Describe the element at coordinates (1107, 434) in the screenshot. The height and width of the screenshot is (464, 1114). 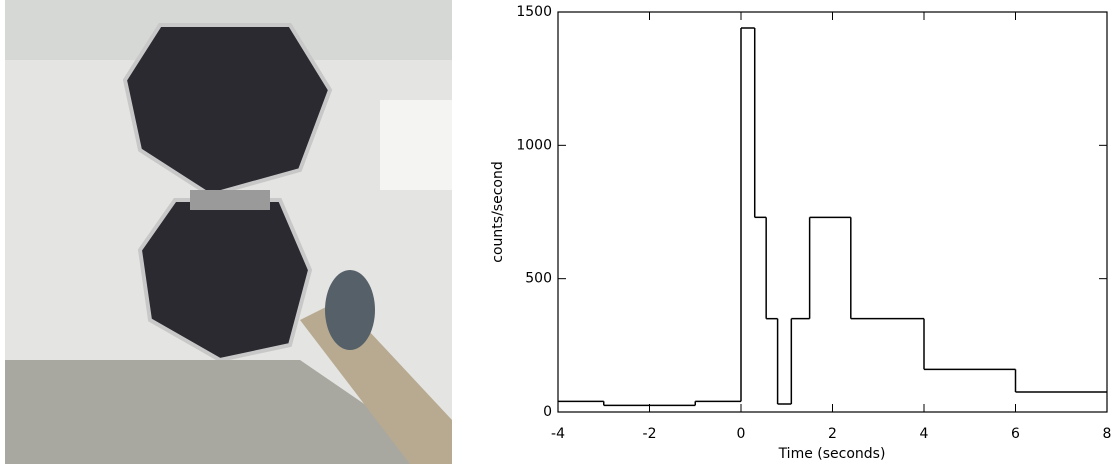
I see `x-tick-label: 8` at that location.